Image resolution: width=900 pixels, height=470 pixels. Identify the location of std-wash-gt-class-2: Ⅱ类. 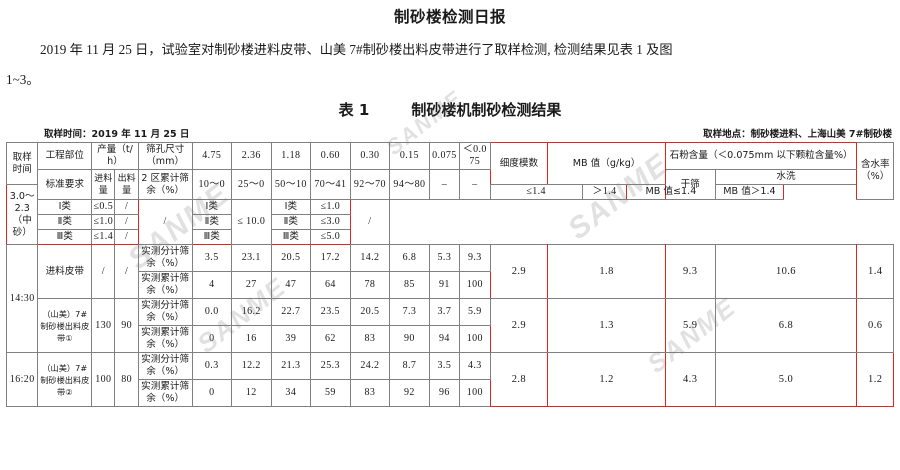
(291, 222).